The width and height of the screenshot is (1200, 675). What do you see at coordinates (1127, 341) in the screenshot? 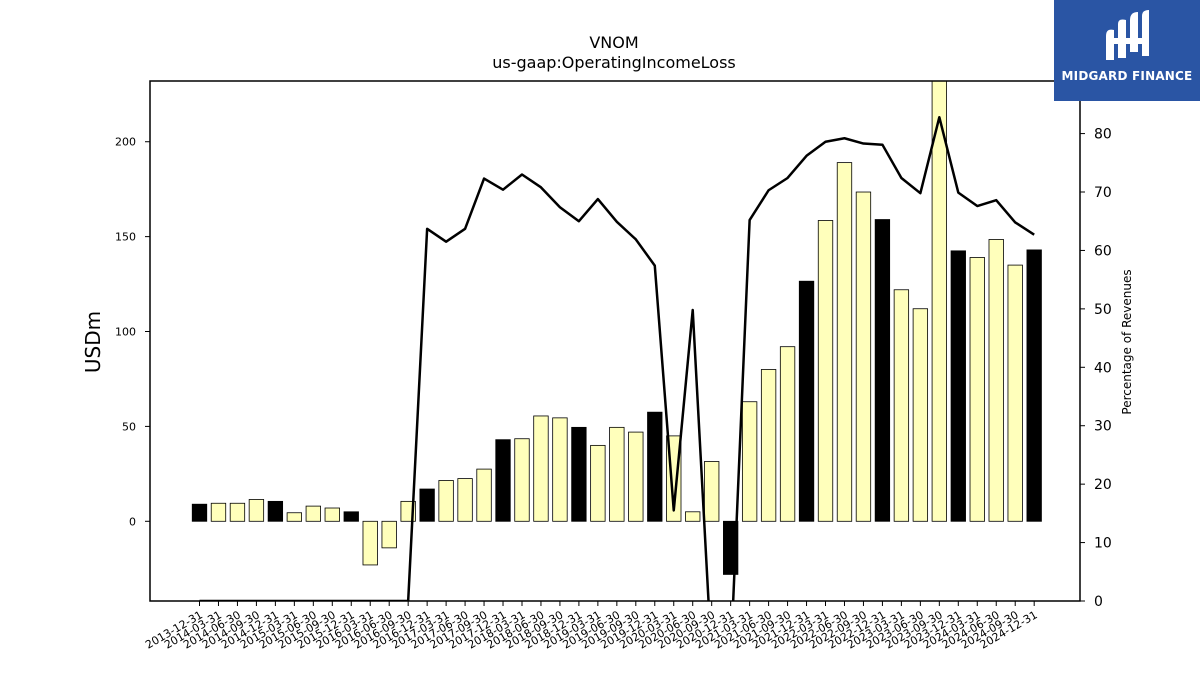
I see `y-axis-label-right: Percentage of Revenues` at bounding box center [1127, 341].